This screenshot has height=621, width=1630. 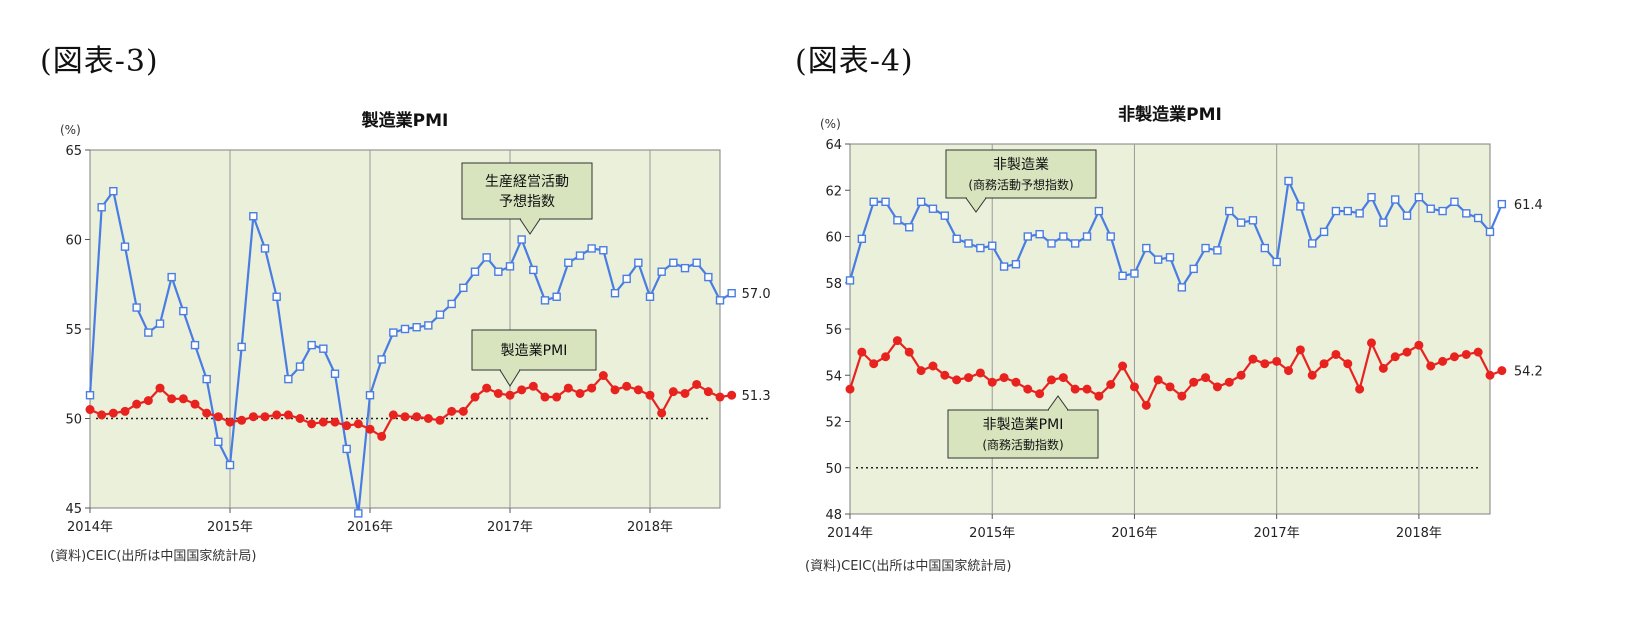 I want to click on x-tick-label: 2014年, so click(x=90, y=527).